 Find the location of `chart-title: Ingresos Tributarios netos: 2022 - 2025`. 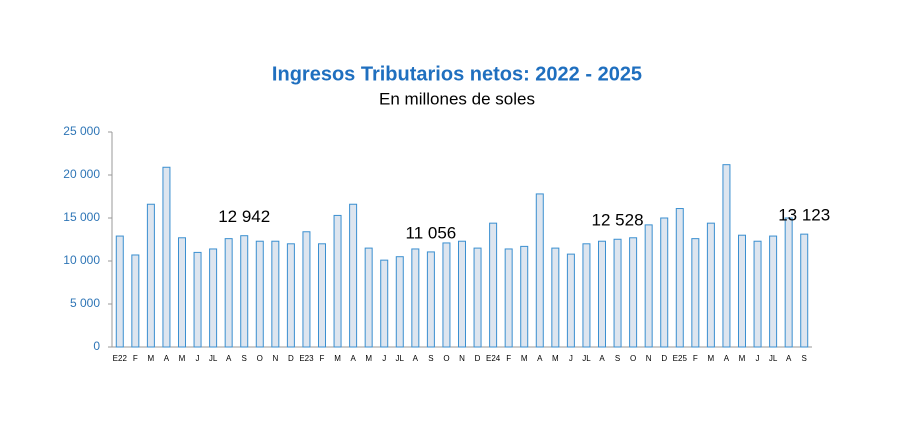

chart-title: Ingresos Tributarios netos: 2022 - 2025 is located at coordinates (457, 74).